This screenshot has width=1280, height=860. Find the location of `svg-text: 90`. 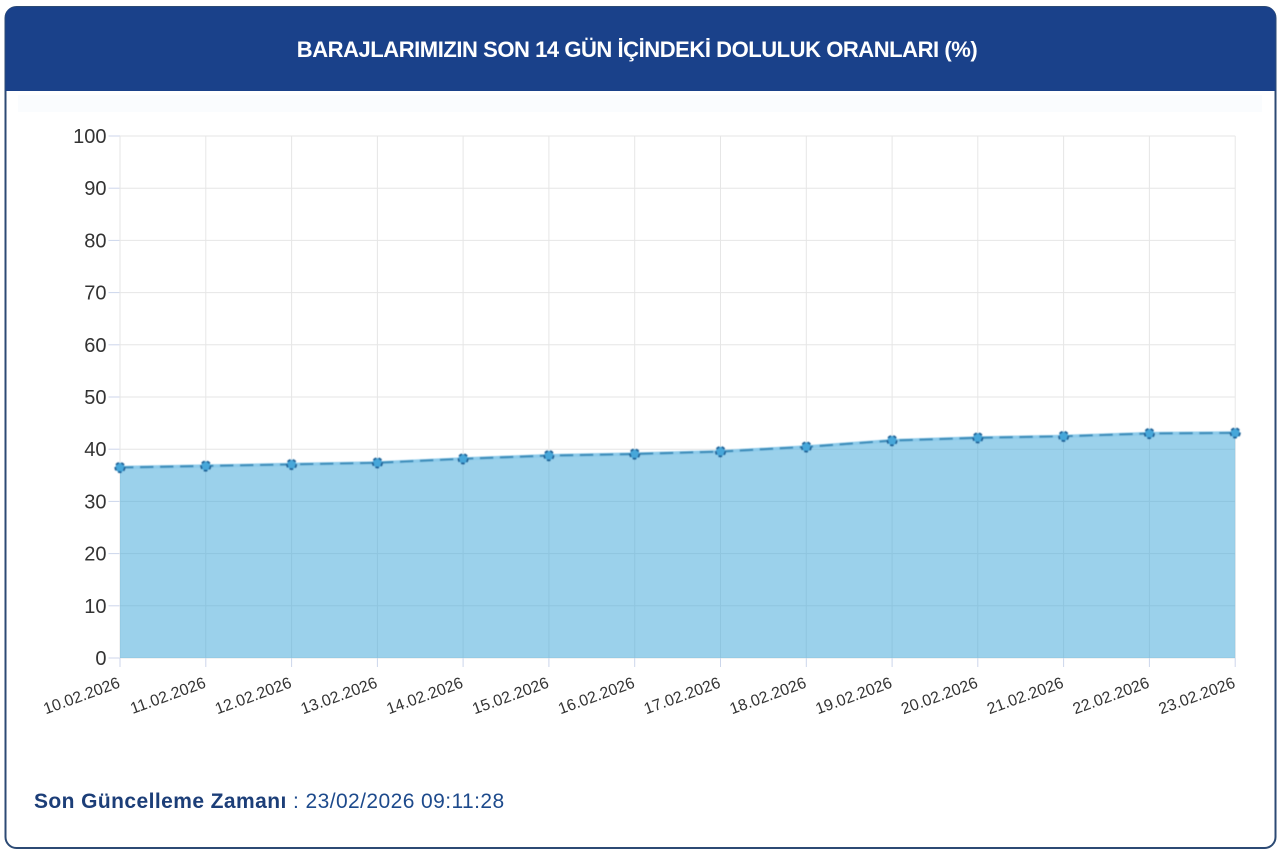

svg-text: 90 is located at coordinates (95, 189).